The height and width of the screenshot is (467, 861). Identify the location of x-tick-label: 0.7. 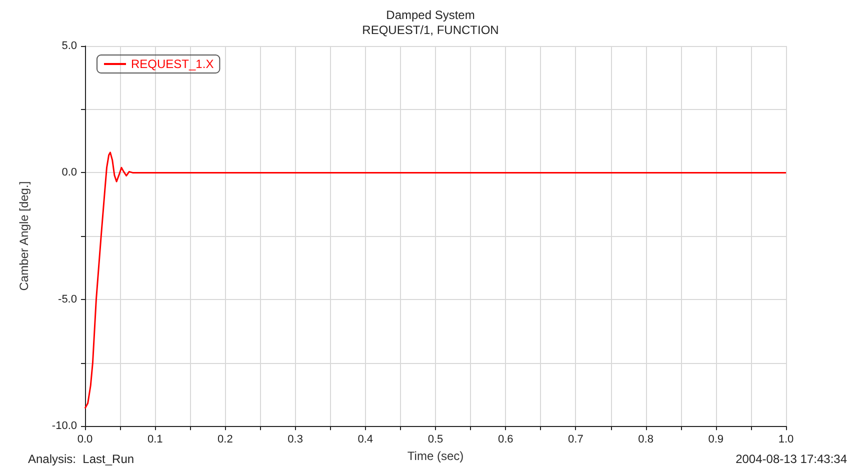
(576, 440).